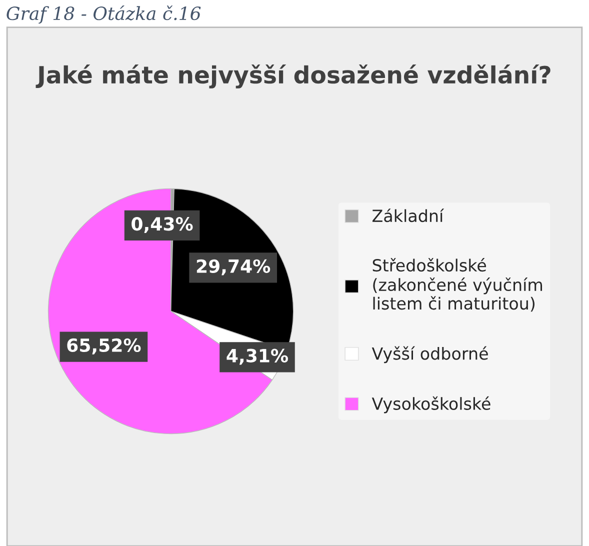  What do you see at coordinates (457, 285) in the screenshot?
I see `legend-label: Středoškolské (zakončené výučním listem či maturitou)` at bounding box center [457, 285].